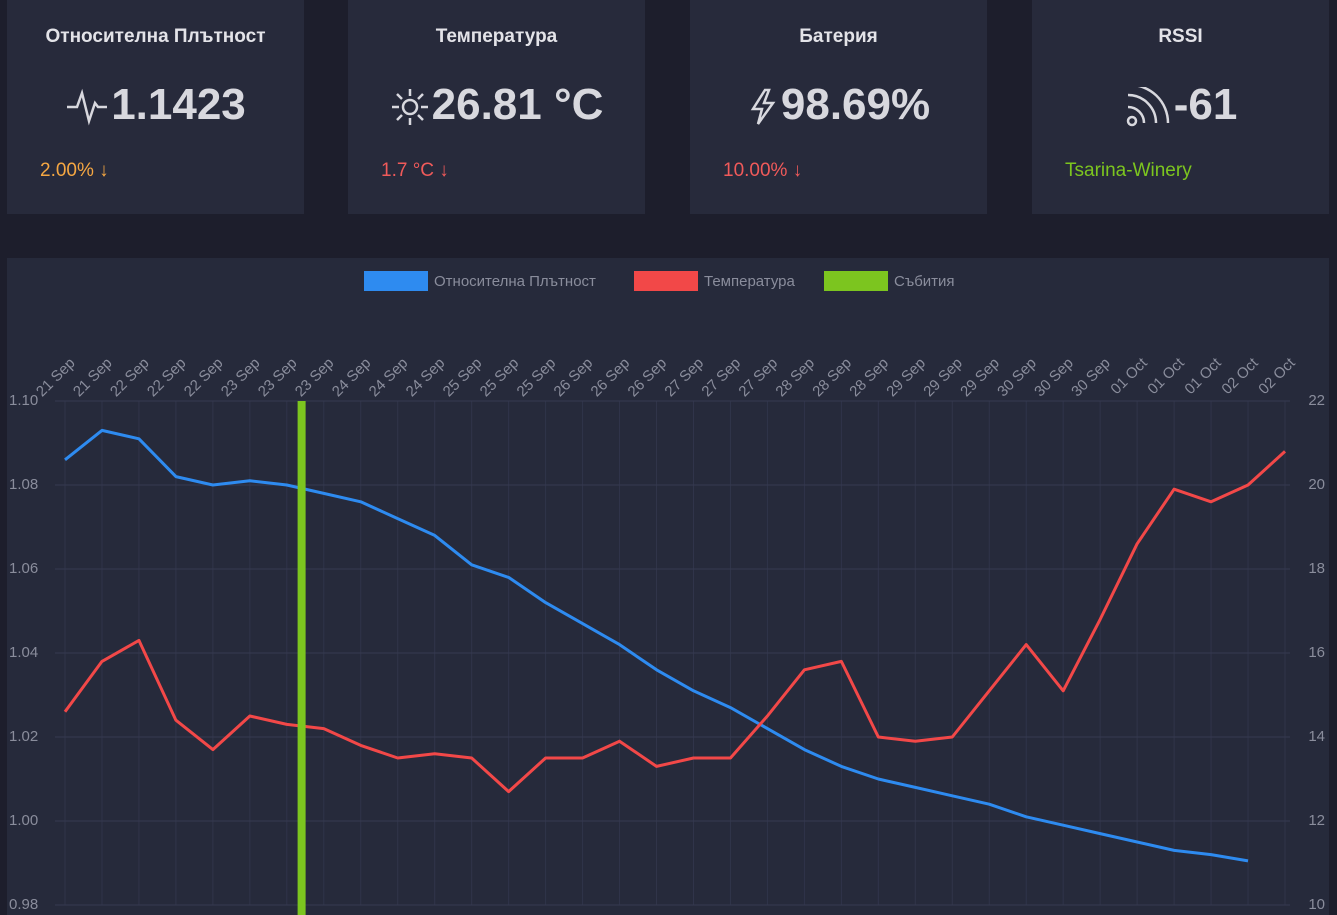 The height and width of the screenshot is (915, 1337). What do you see at coordinates (23, 820) in the screenshot?
I see `y-tick-label: 1.00` at bounding box center [23, 820].